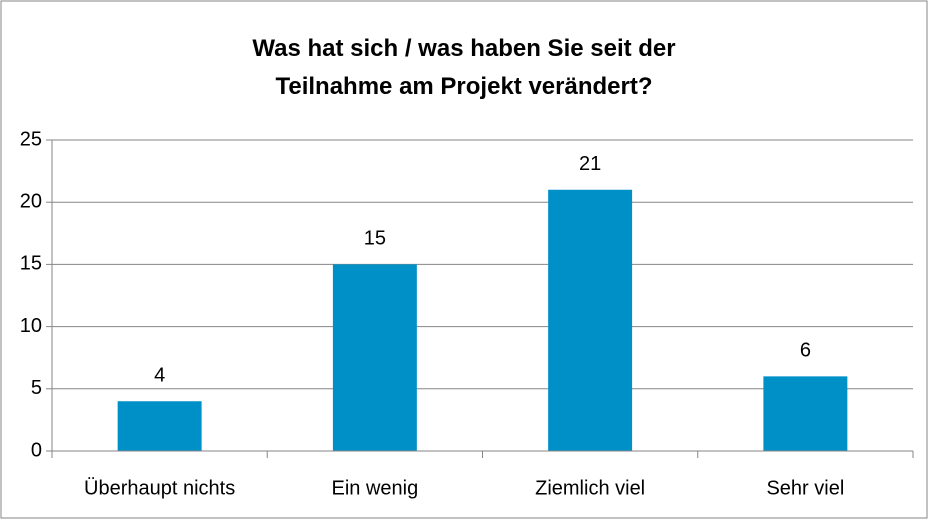  Describe the element at coordinates (375, 239) in the screenshot. I see `data-label: 15` at that location.